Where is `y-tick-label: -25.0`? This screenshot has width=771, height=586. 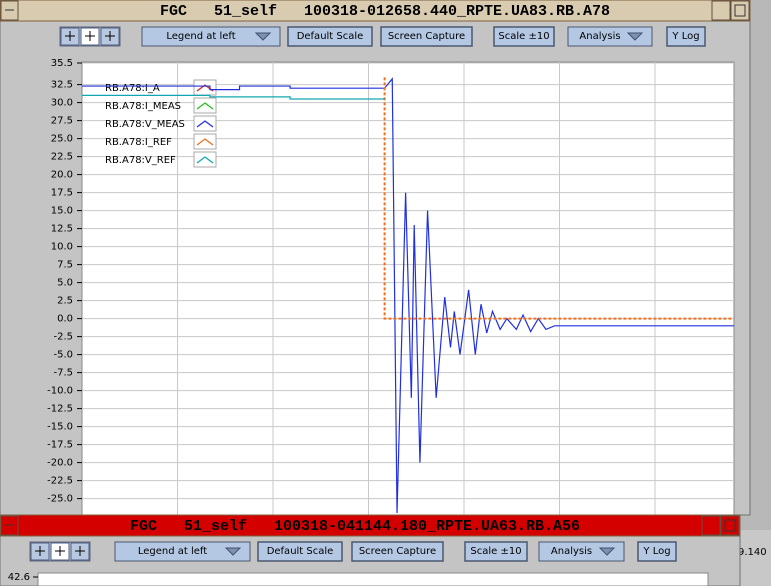
y-tick-label: -25.0 is located at coordinates (60, 499).